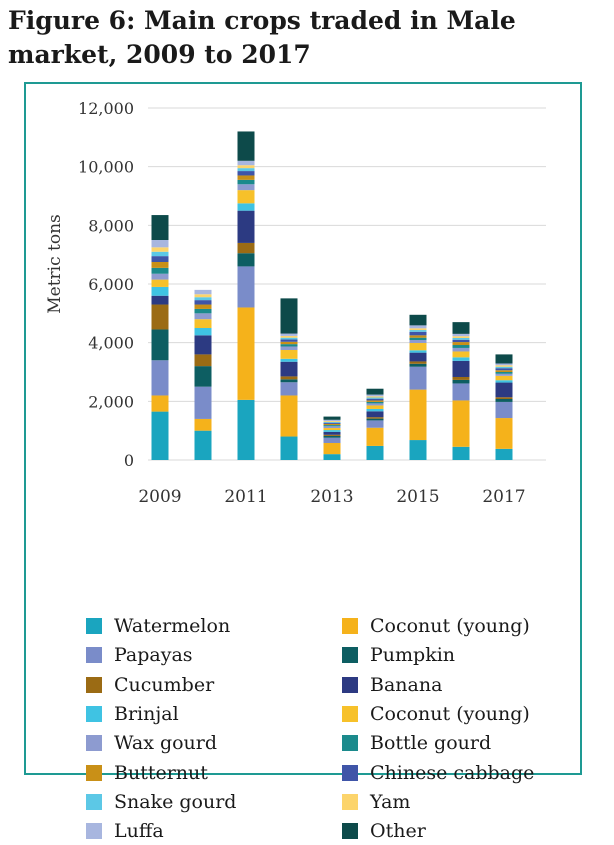 This screenshot has width=614, height=845. I want to click on y-axis-title: Metric tons, so click(55, 264).